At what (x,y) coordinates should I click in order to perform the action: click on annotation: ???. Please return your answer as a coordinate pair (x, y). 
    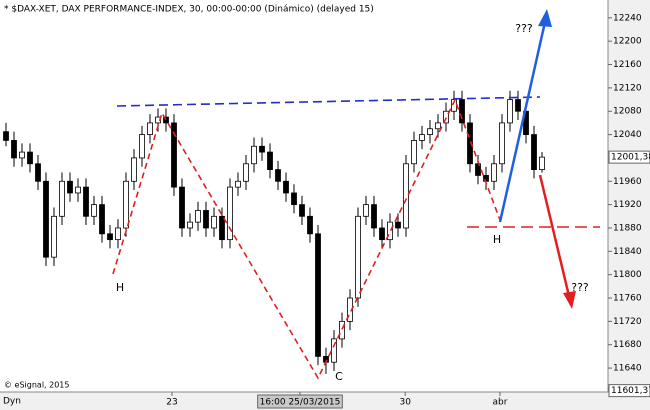
    Looking at the image, I should click on (580, 287).